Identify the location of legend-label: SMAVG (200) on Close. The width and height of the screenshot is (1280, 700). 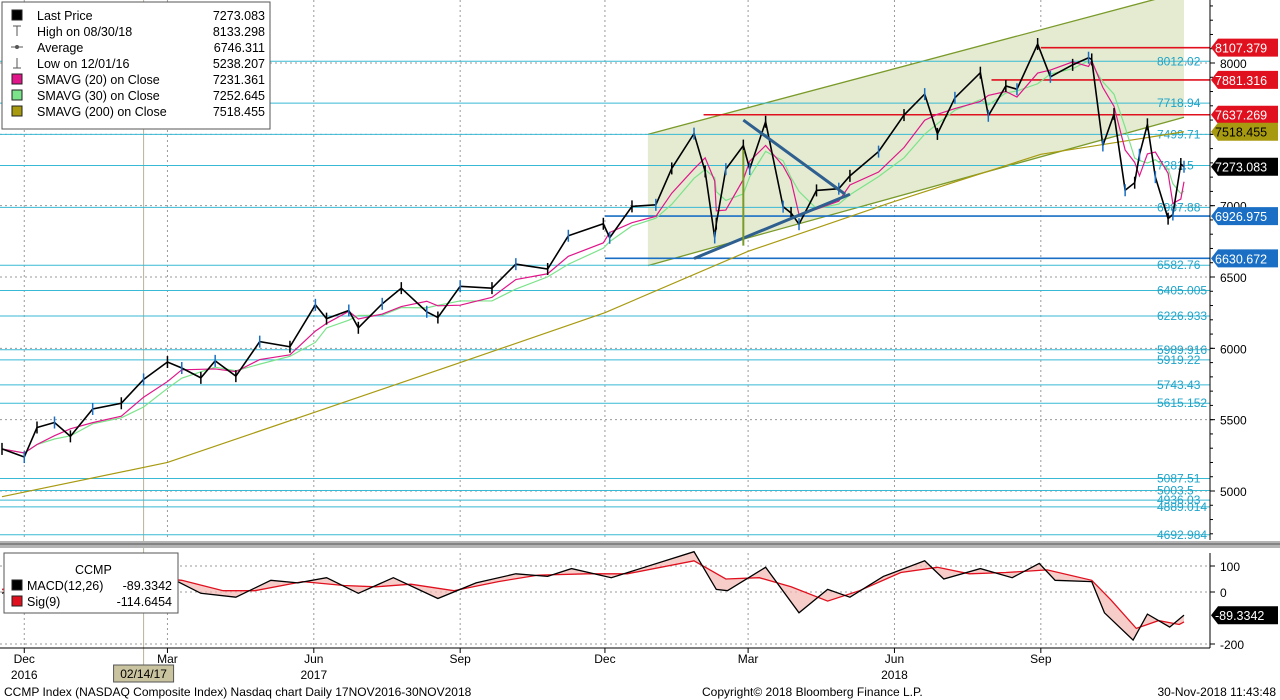
(102, 112).